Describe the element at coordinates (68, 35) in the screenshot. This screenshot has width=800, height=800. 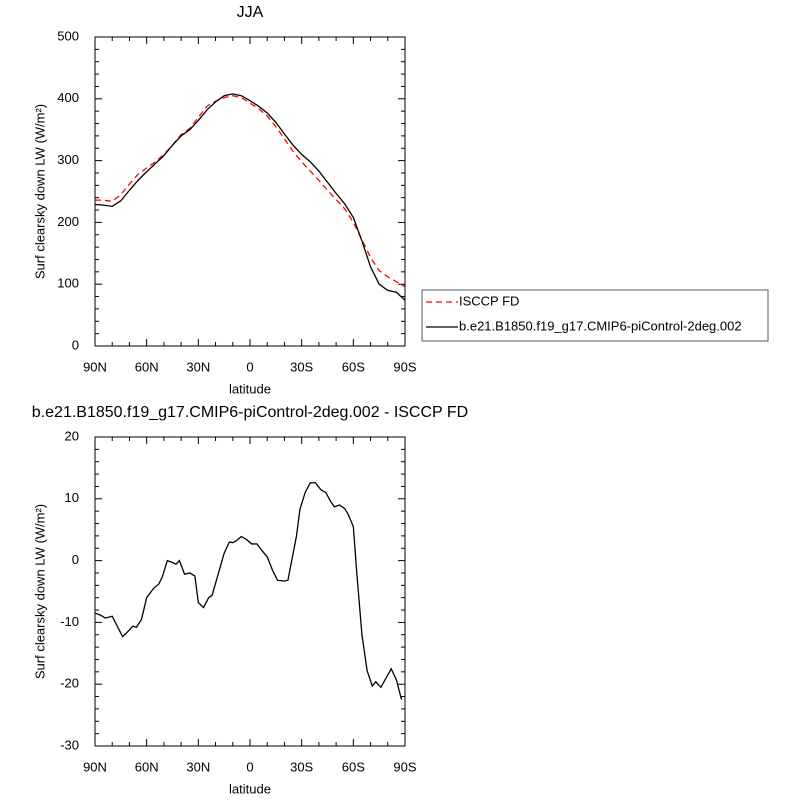
I see `y-tick-label: 500` at that location.